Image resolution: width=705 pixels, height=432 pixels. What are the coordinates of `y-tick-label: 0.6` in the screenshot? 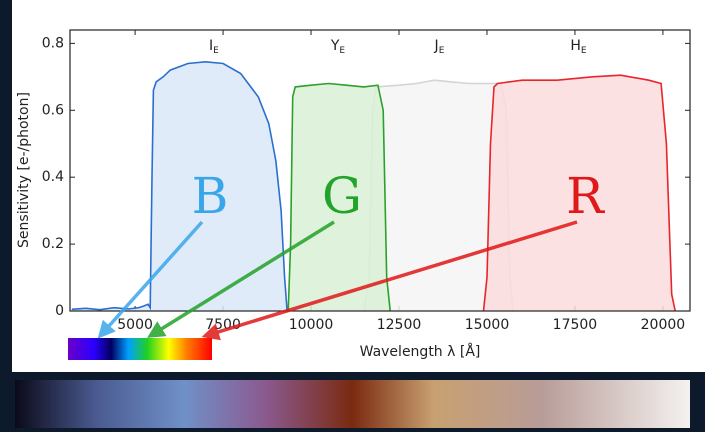 It's located at (53, 110).